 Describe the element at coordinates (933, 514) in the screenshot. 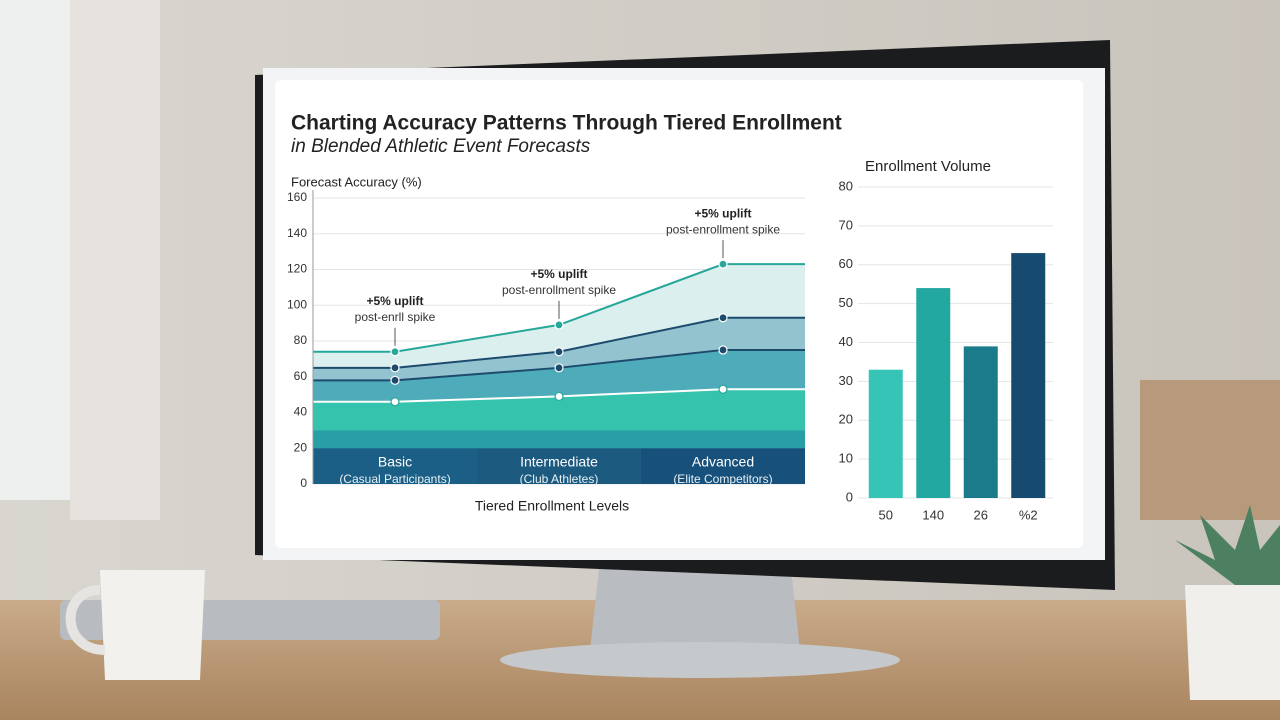

I see `x-tick-label: 140` at that location.